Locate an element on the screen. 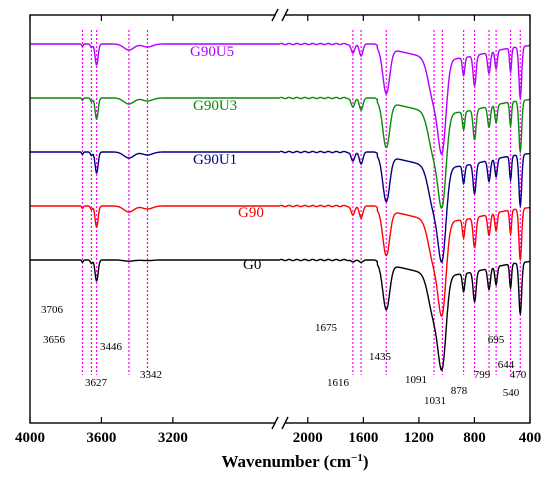 The width and height of the screenshot is (550, 479). peak-label: 3656 is located at coordinates (54, 340).